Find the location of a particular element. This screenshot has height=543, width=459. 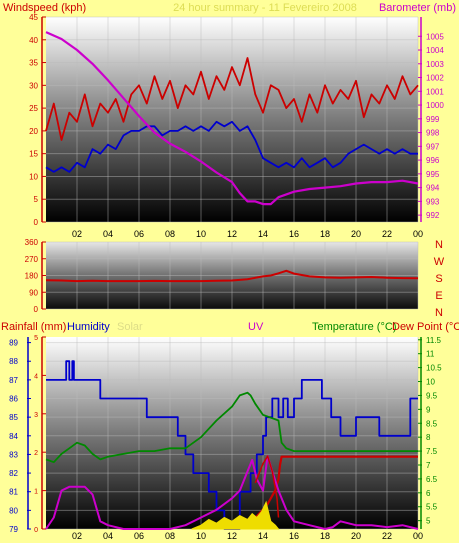

humidity-tick-label: 89 is located at coordinates (13, 343).